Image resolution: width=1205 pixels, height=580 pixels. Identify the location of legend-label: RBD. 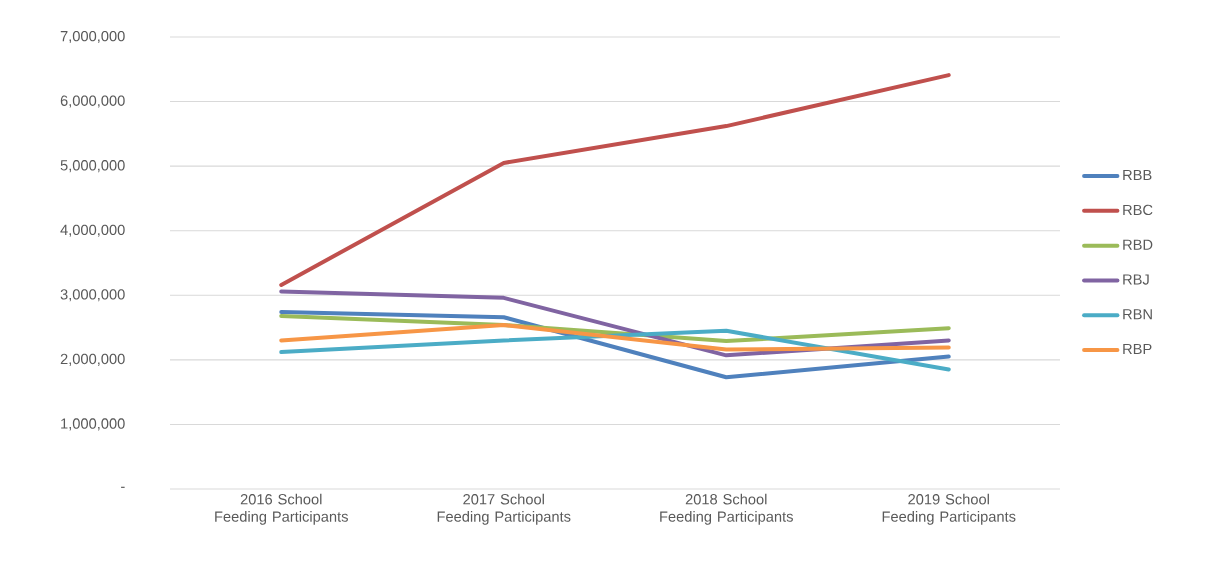
(1138, 244).